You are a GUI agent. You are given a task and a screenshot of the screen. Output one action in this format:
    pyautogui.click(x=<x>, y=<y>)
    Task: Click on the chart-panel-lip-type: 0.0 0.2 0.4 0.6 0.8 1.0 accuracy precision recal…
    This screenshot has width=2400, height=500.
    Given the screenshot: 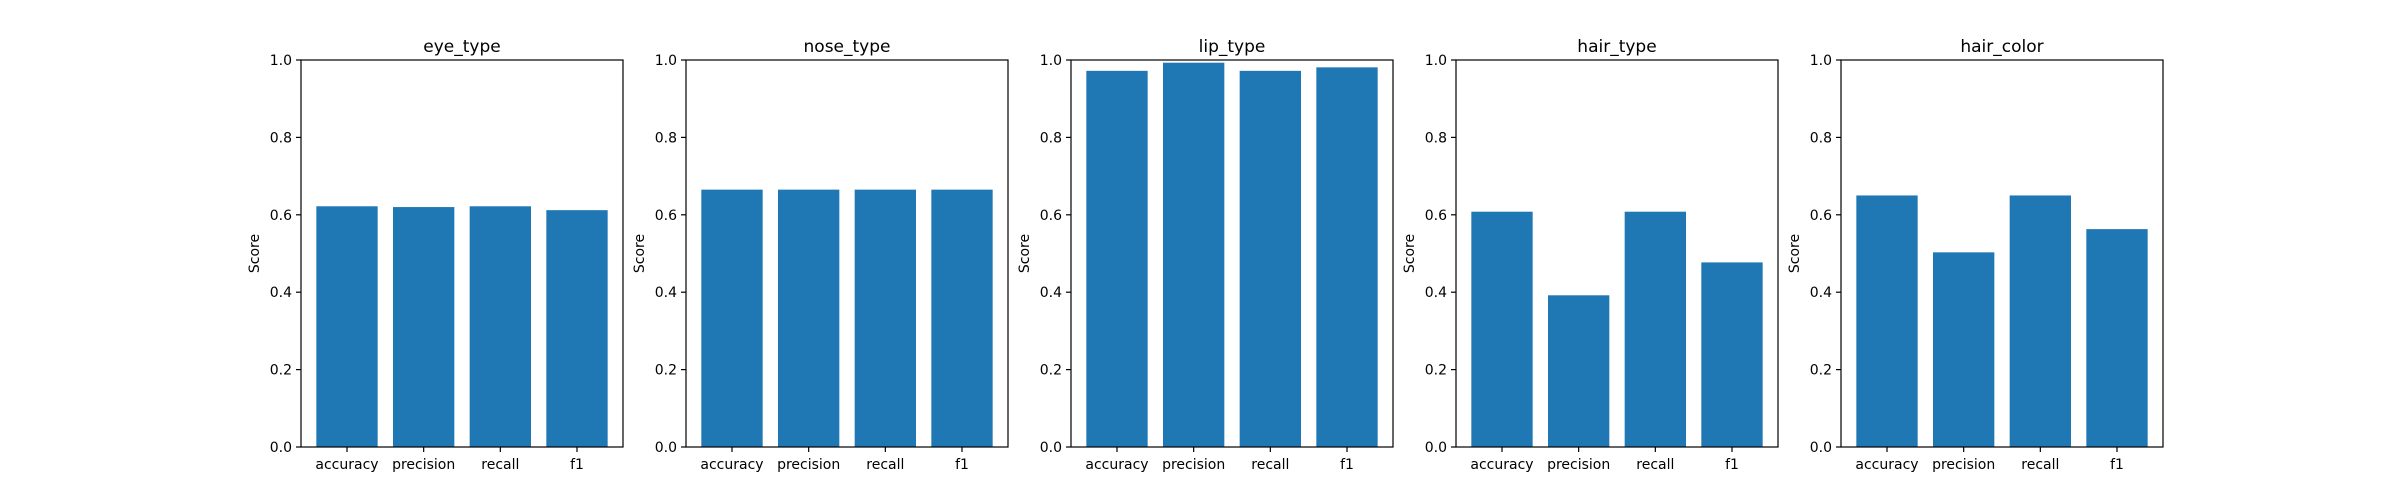 What is the action you would take?
    pyautogui.click(x=1205, y=255)
    